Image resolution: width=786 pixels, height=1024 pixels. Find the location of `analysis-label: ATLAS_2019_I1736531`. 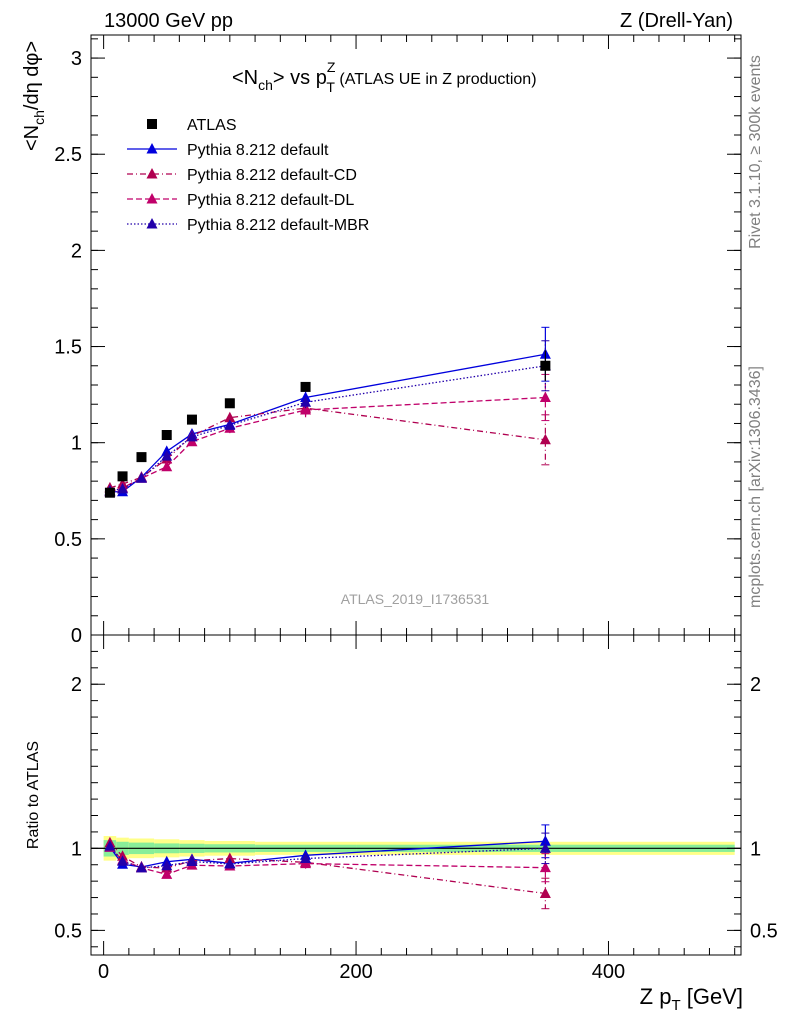

analysis-label: ATLAS_2019_I1736531 is located at coordinates (415, 599).